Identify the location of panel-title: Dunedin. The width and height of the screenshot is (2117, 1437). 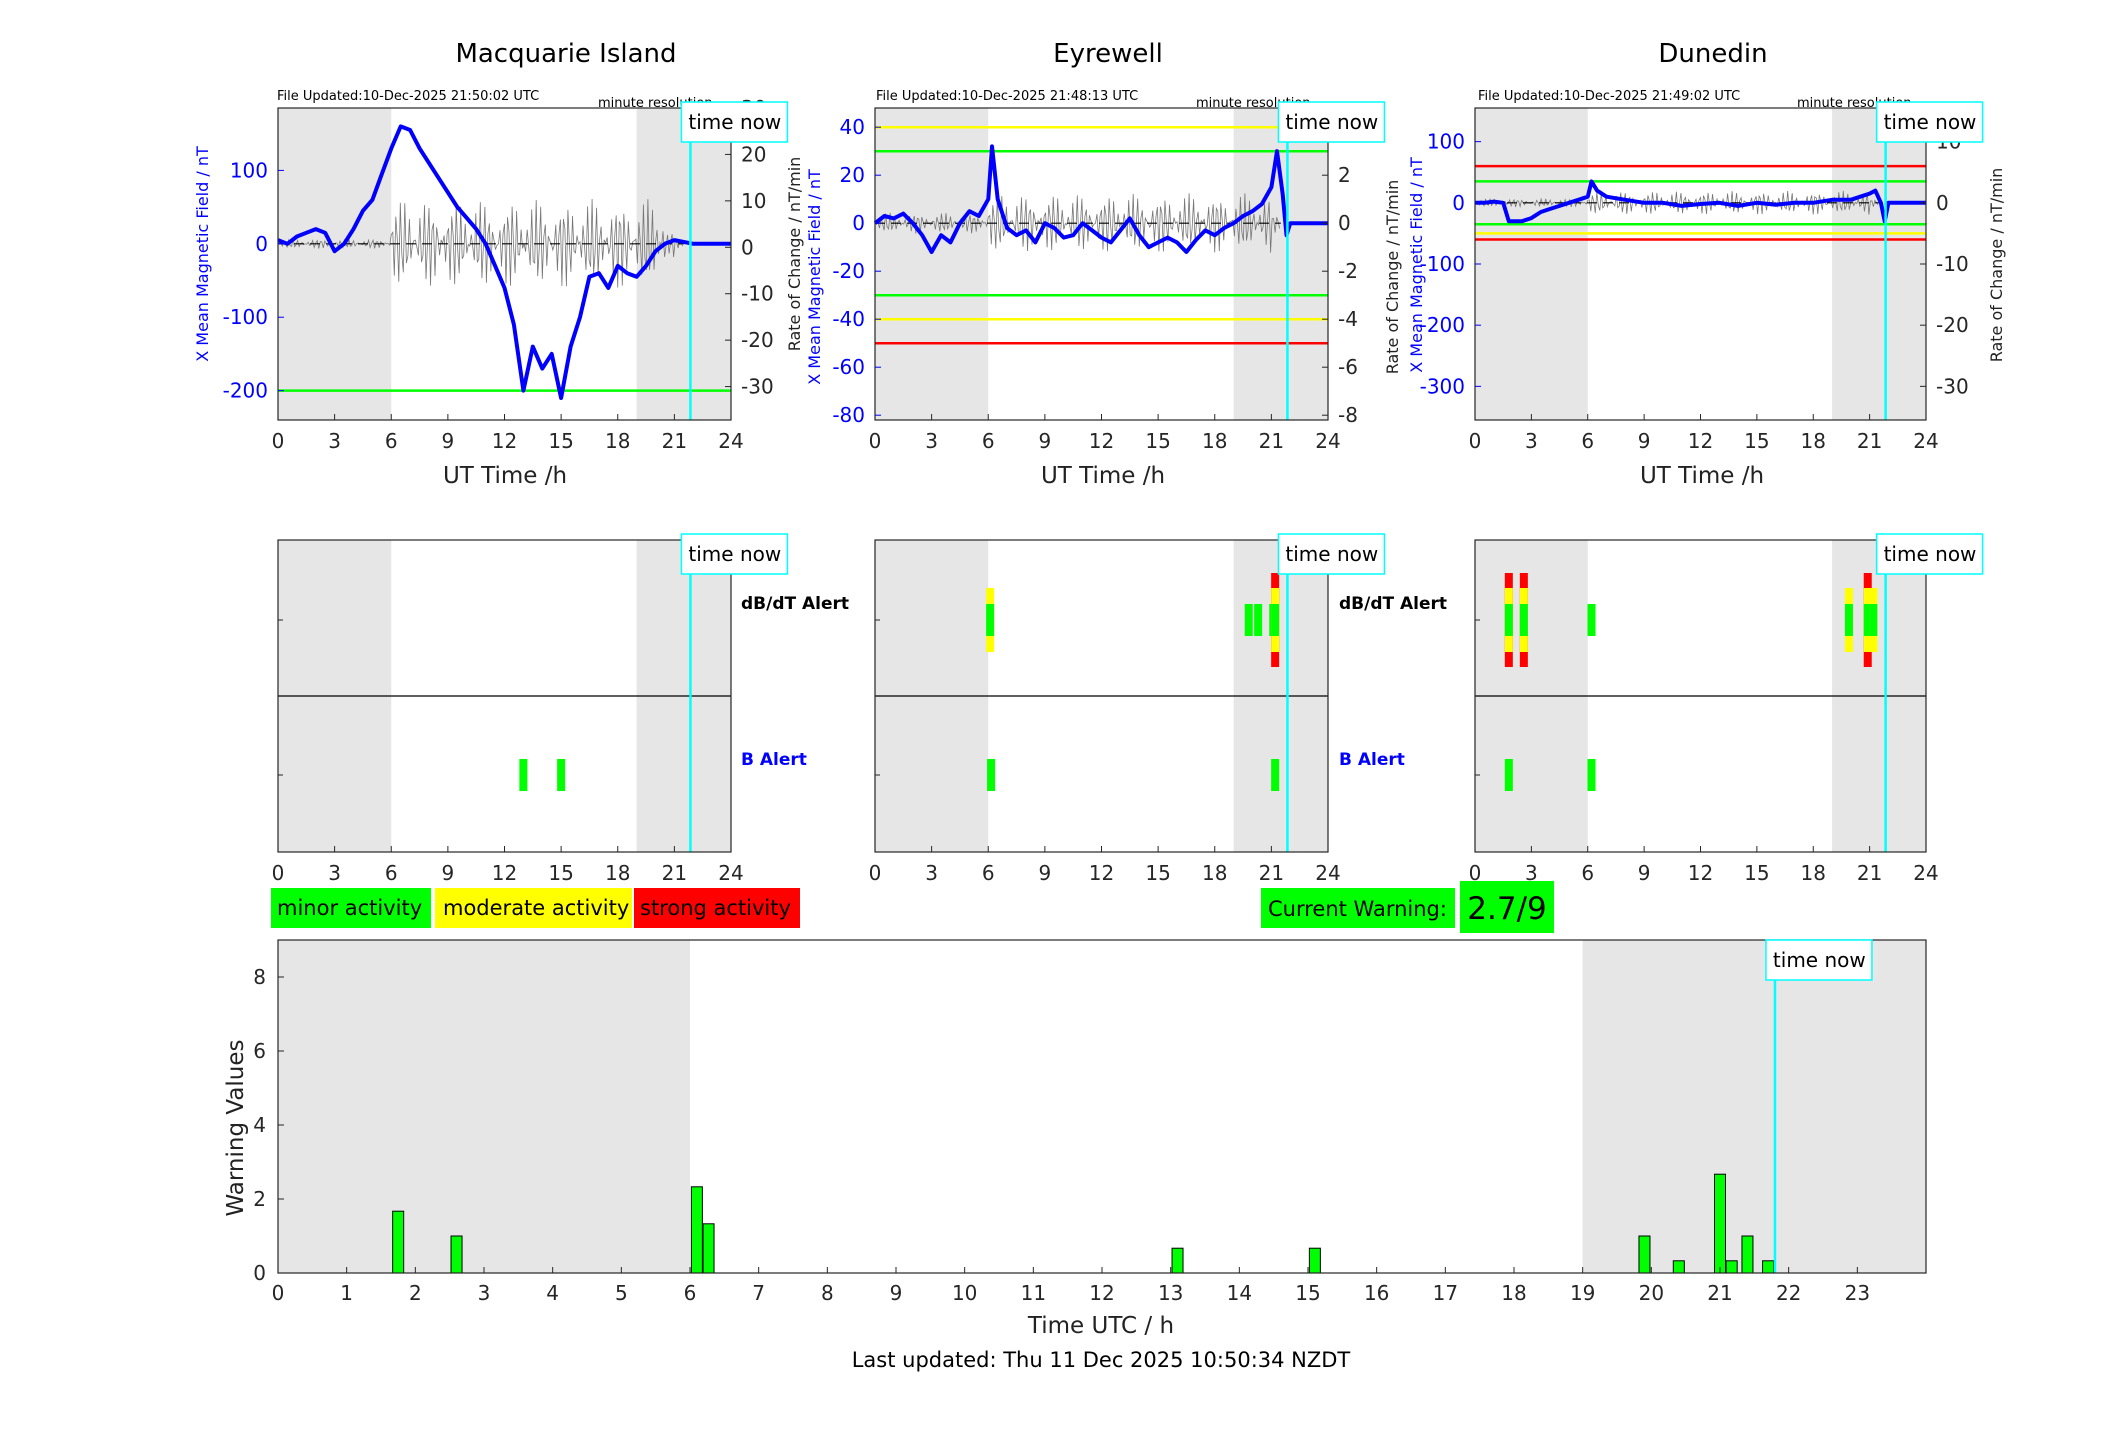
(1712, 54).